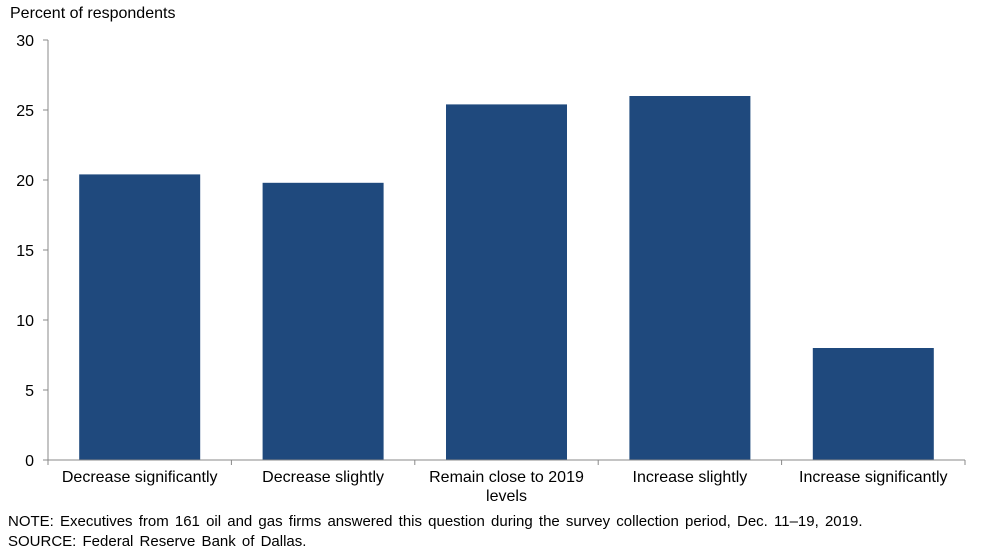  What do you see at coordinates (93, 13) in the screenshot?
I see `y-axis-label: Percent of respondents` at bounding box center [93, 13].